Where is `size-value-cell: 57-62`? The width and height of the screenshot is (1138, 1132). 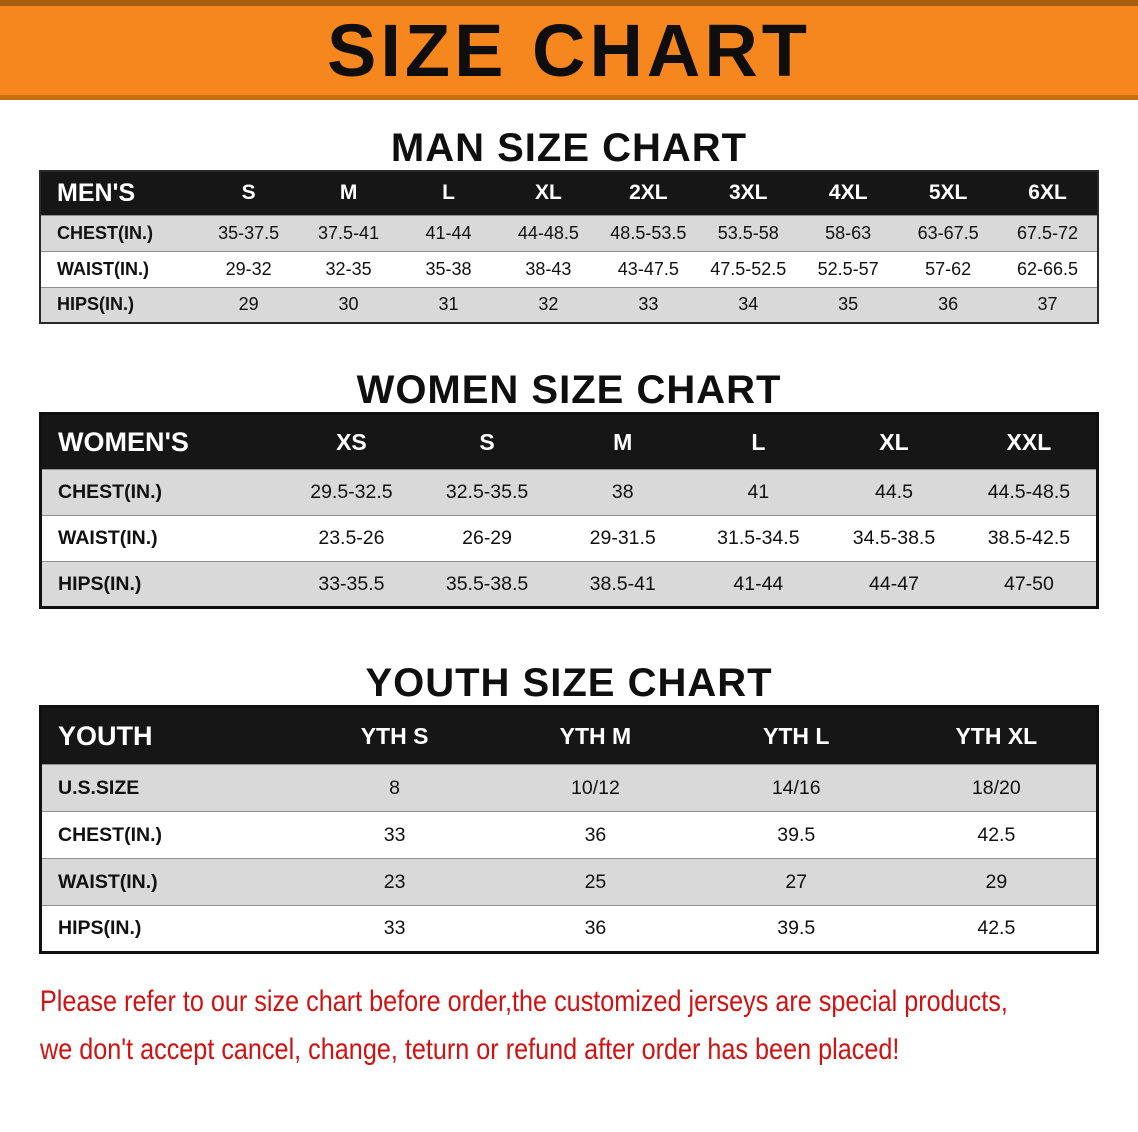
size-value-cell: 57-62 is located at coordinates (948, 268).